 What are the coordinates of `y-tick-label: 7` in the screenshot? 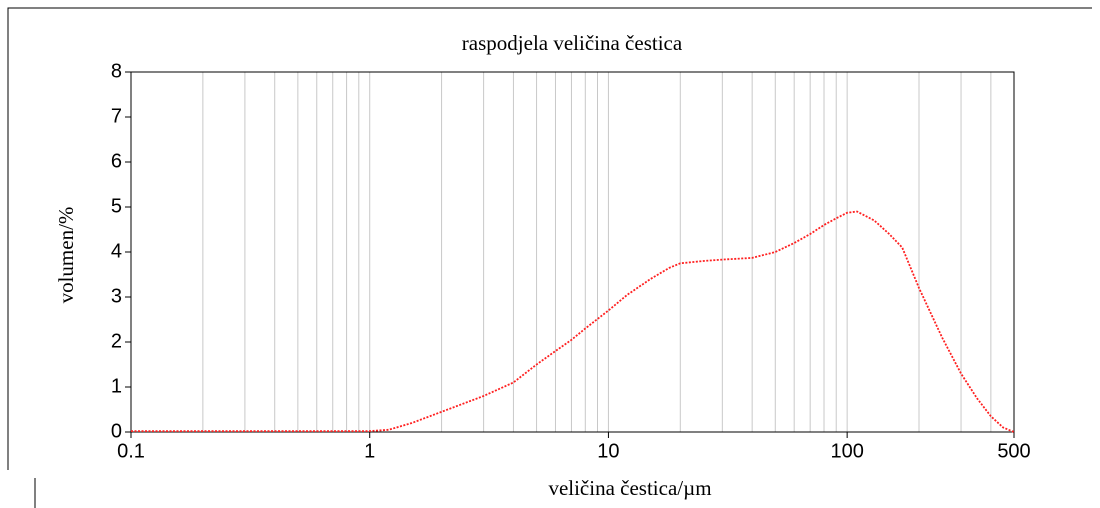 It's located at (116, 116).